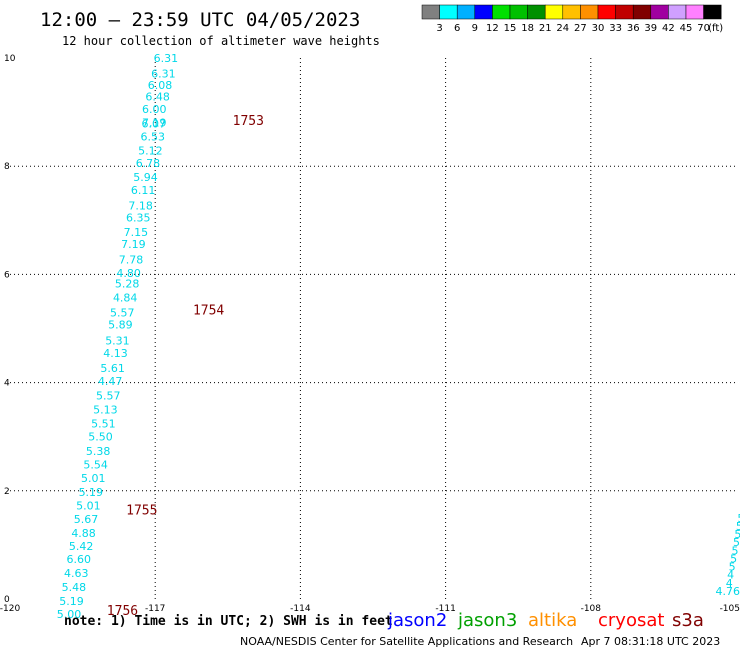  What do you see at coordinates (148, 163) in the screenshot?
I see `wave-height-label: 6.78` at bounding box center [148, 163].